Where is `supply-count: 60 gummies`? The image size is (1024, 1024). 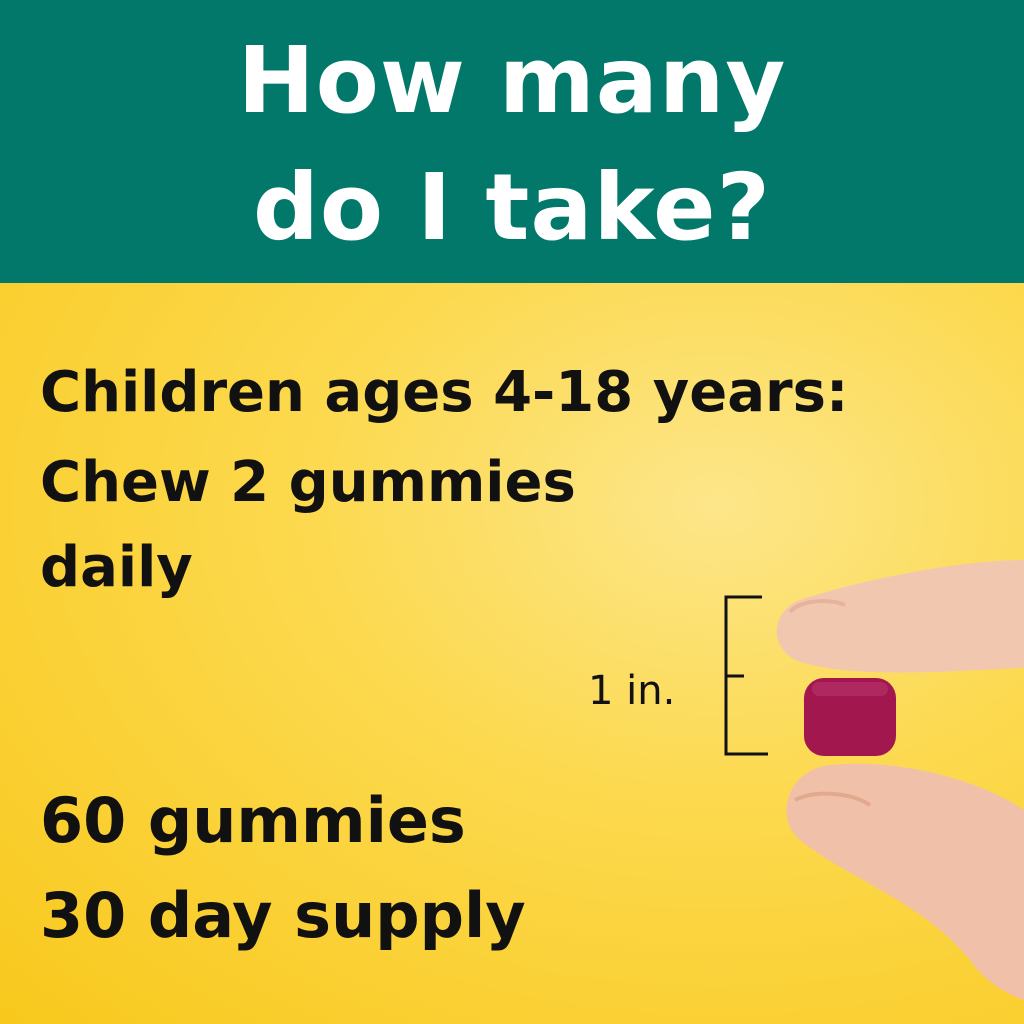
supply-count: 60 gummies is located at coordinates (253, 820).